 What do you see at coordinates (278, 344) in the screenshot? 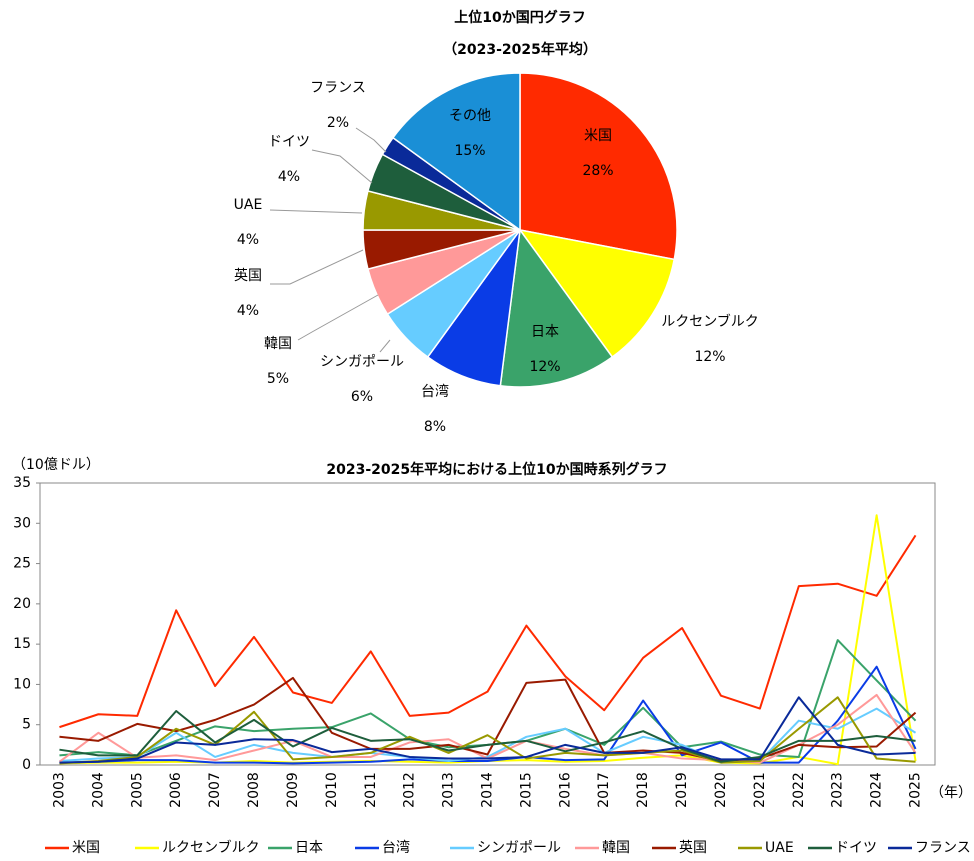
I see `slice-label: 韓国` at bounding box center [278, 344].